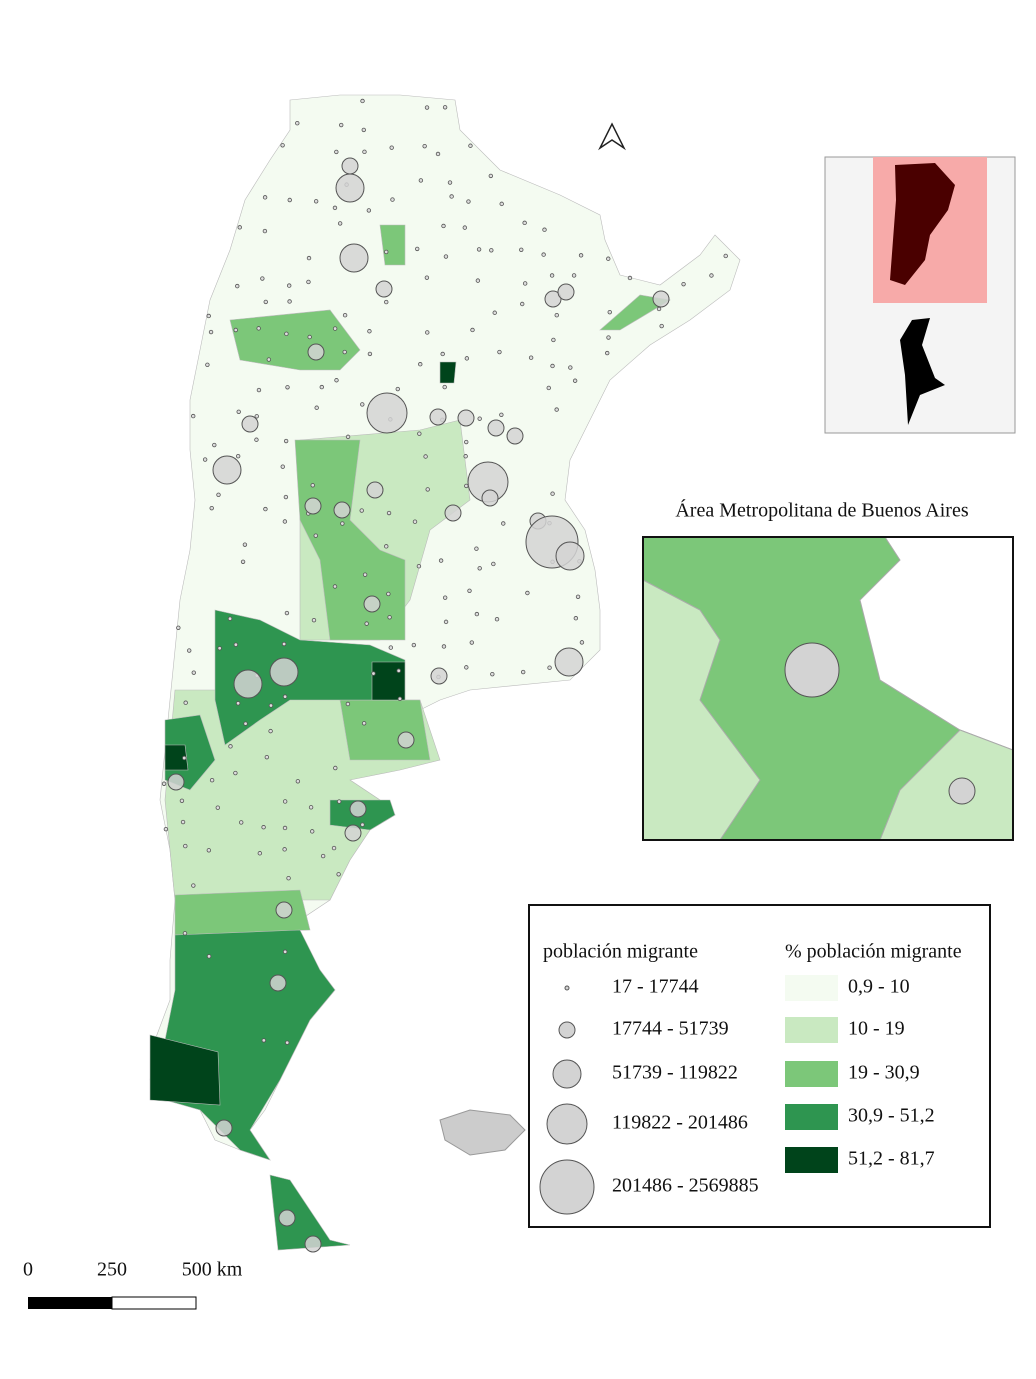 This screenshot has height=1379, width=1036. What do you see at coordinates (922, 224) in the screenshot?
I see `locator-country` at bounding box center [922, 224].